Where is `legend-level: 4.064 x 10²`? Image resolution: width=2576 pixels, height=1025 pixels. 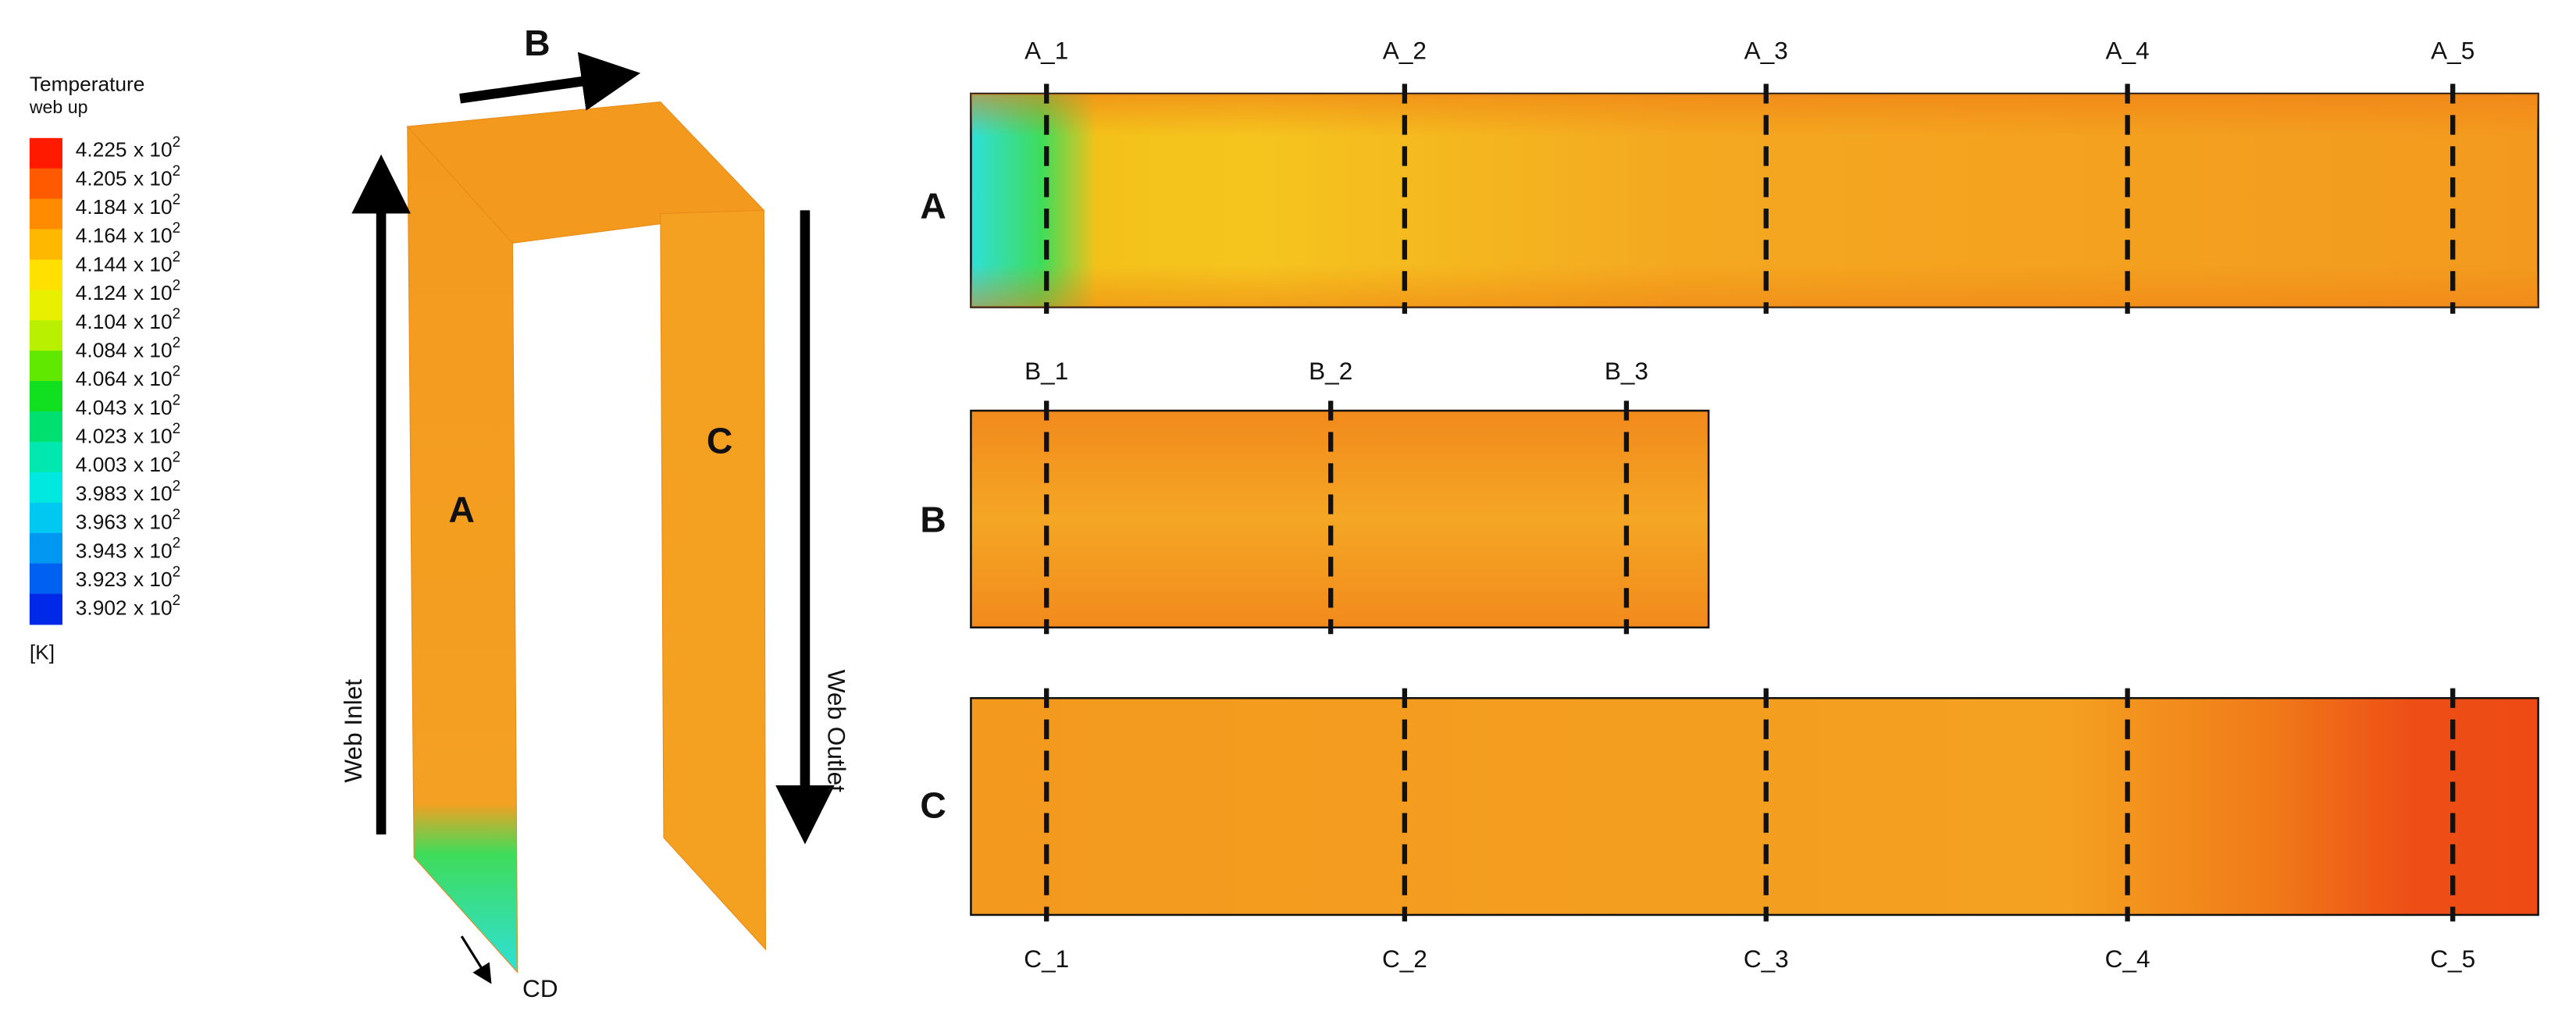 legend-level: 4.064 x 10² is located at coordinates (128, 377).